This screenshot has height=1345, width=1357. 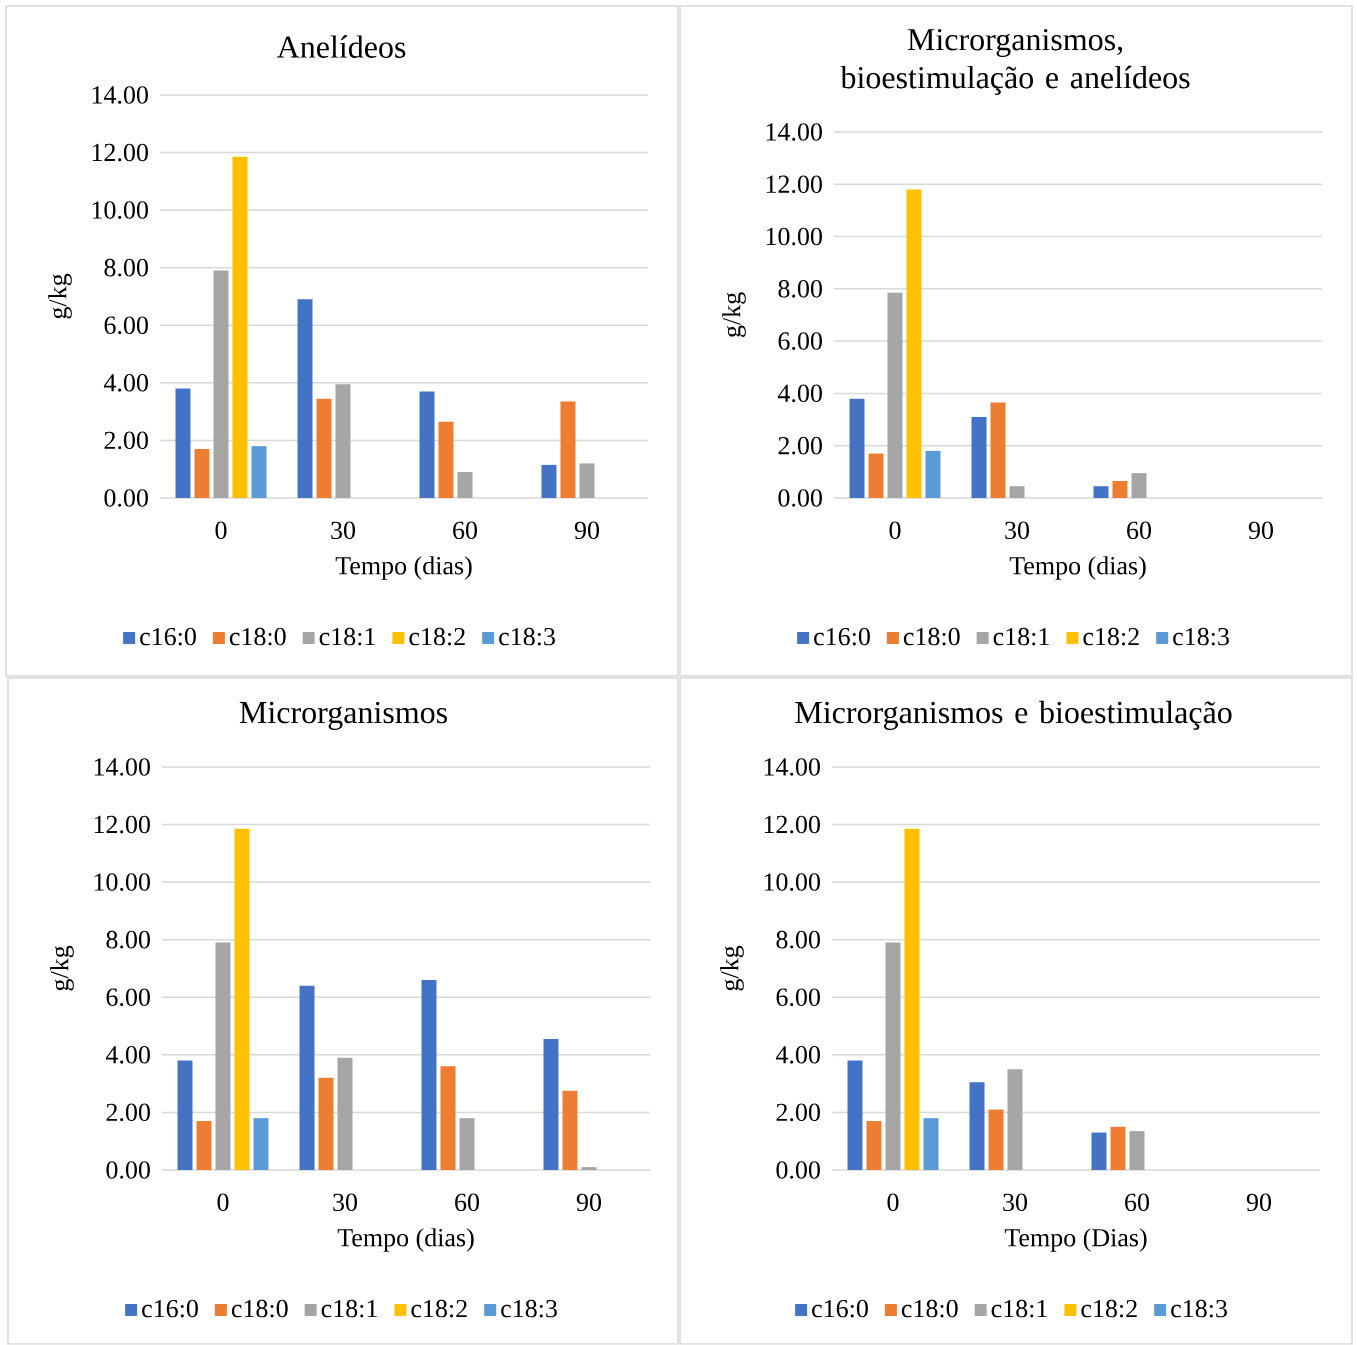 What do you see at coordinates (1015, 62) in the screenshot?
I see `chart-title: Microrganismos, bioestimulação e anelídeos` at bounding box center [1015, 62].